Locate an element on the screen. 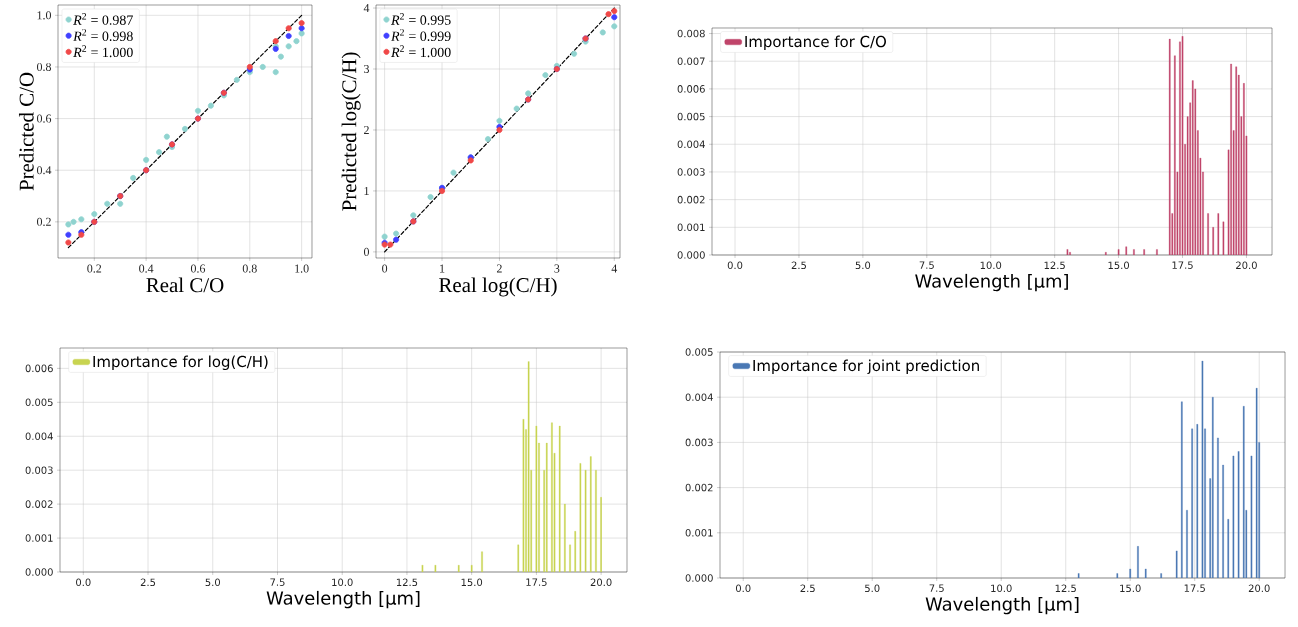  legend-label: R$^{2}$ = 0.995 is located at coordinates (420, 18).